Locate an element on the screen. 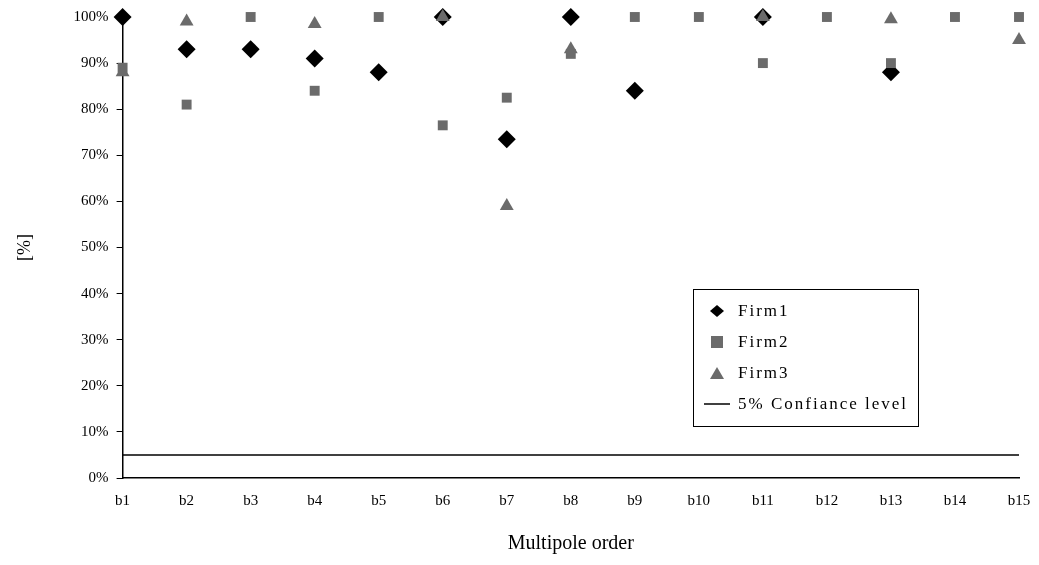 The width and height of the screenshot is (1039, 565). legend-label: Firm2 is located at coordinates (764, 342).